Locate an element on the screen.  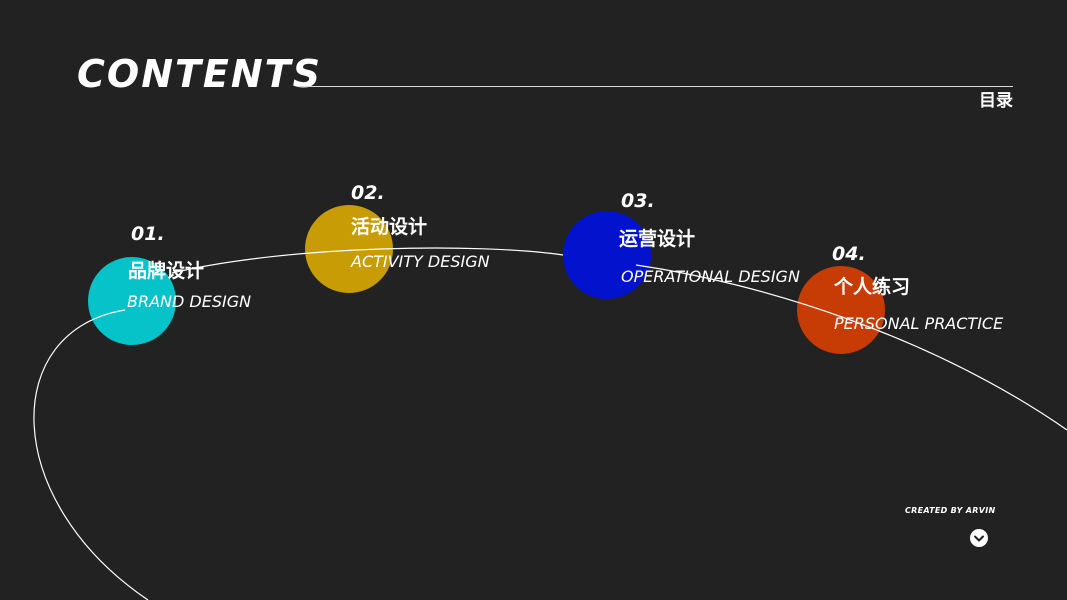
item-3-number: 03. is located at coordinates (638, 201).